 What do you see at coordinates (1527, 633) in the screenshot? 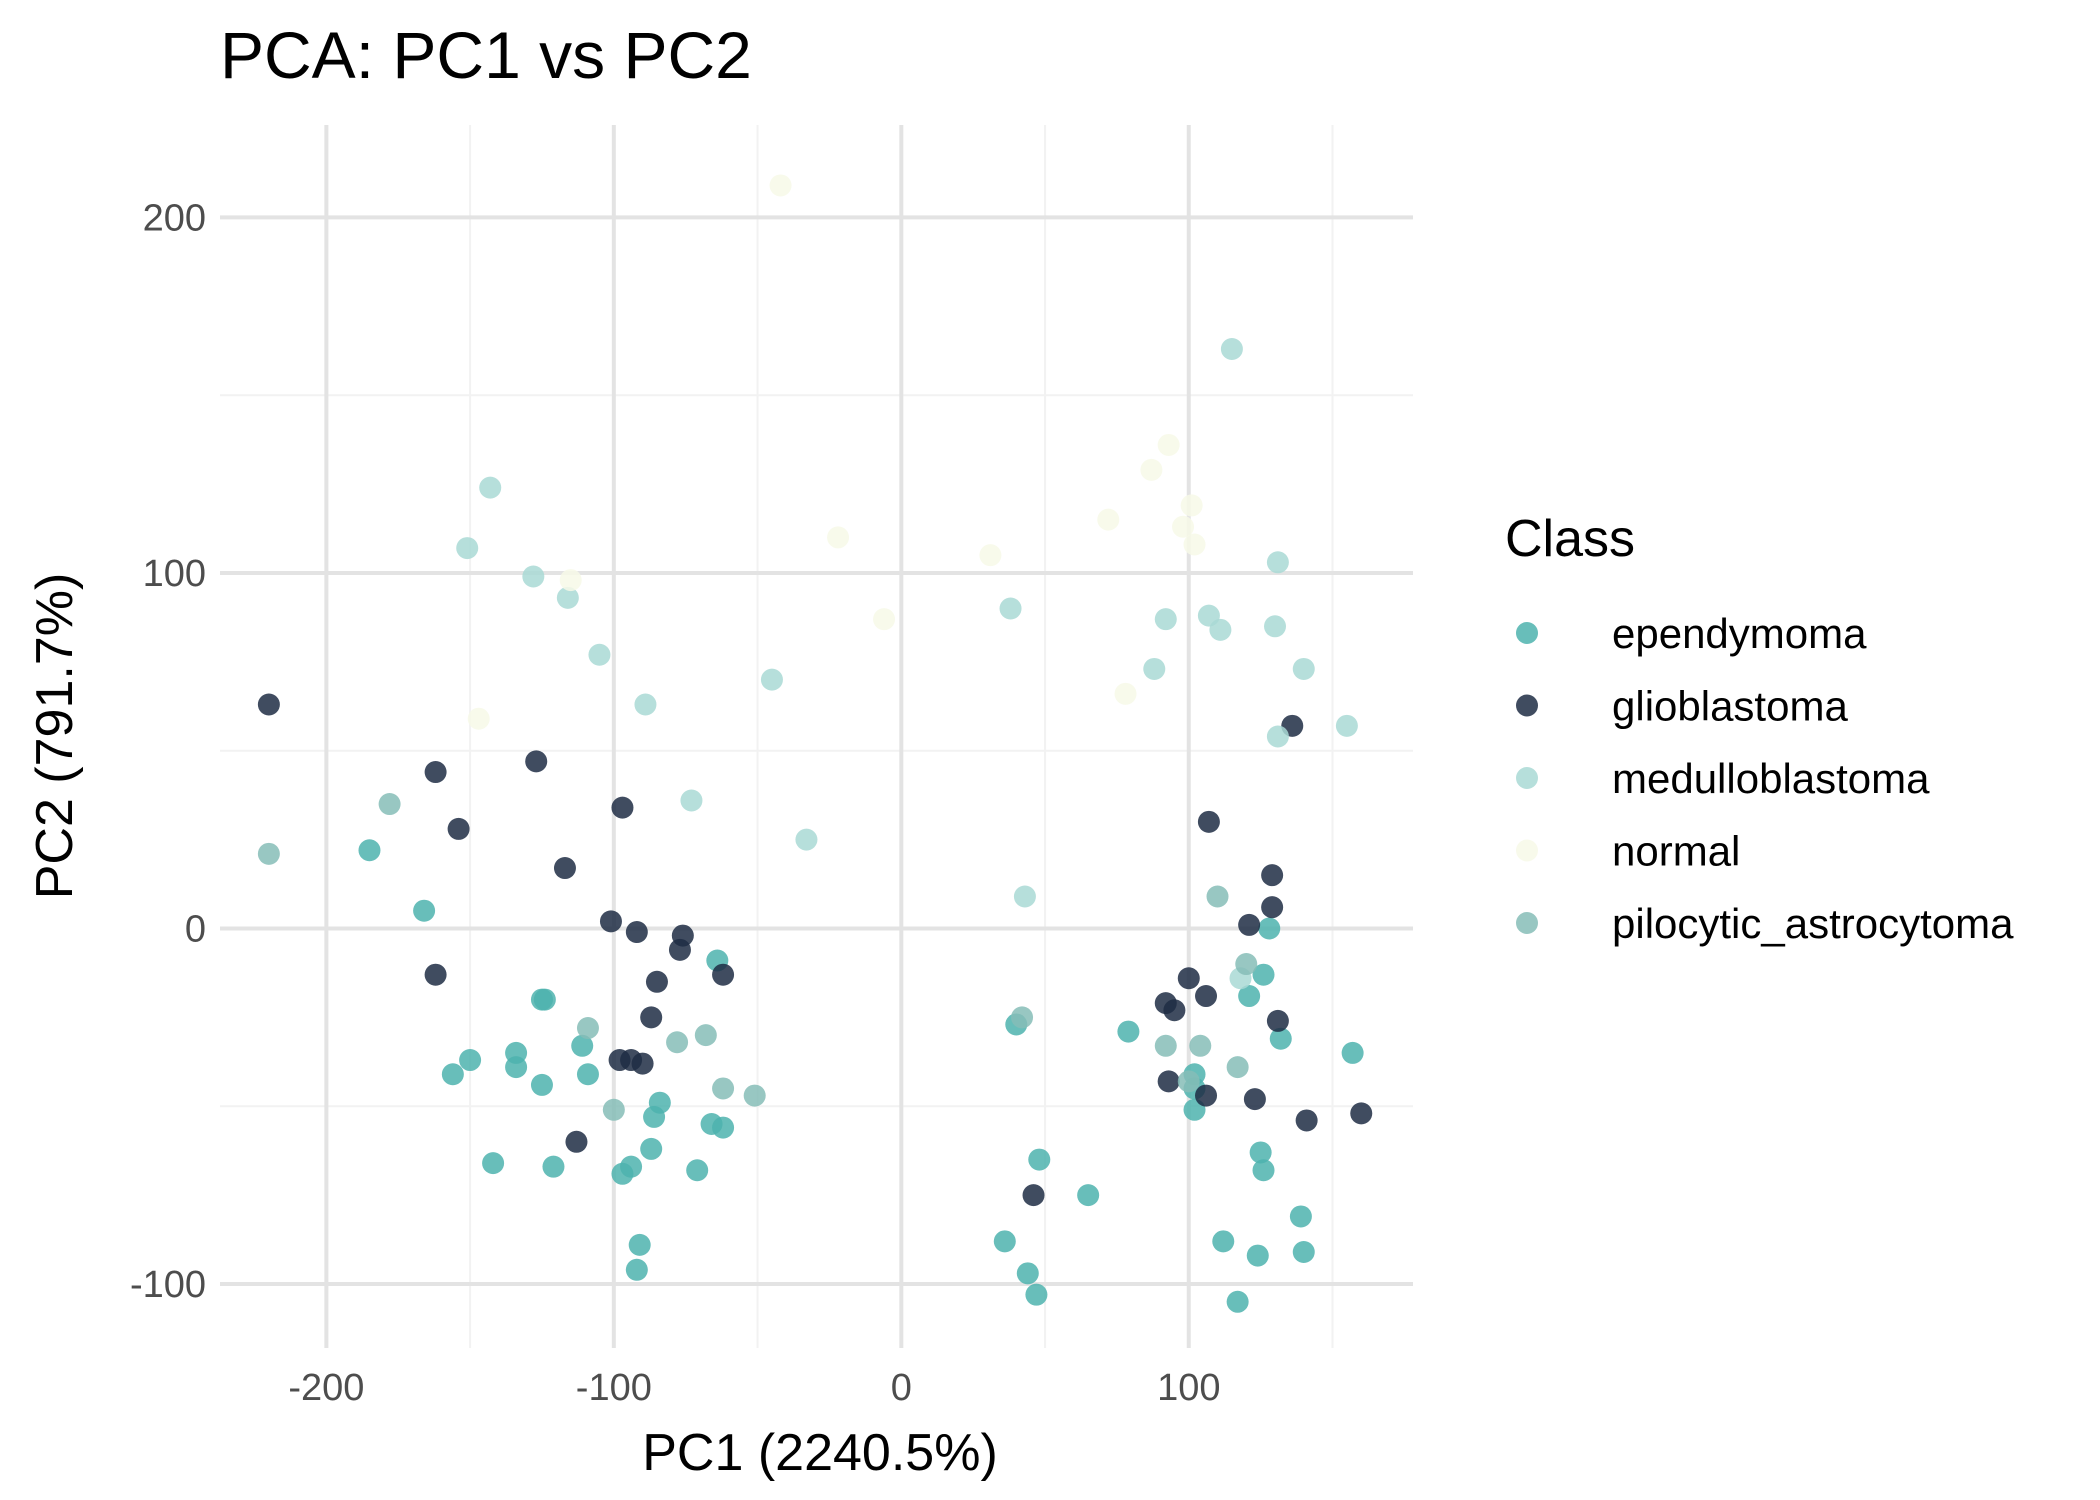
I see `legend-key-ependymoma` at bounding box center [1527, 633].